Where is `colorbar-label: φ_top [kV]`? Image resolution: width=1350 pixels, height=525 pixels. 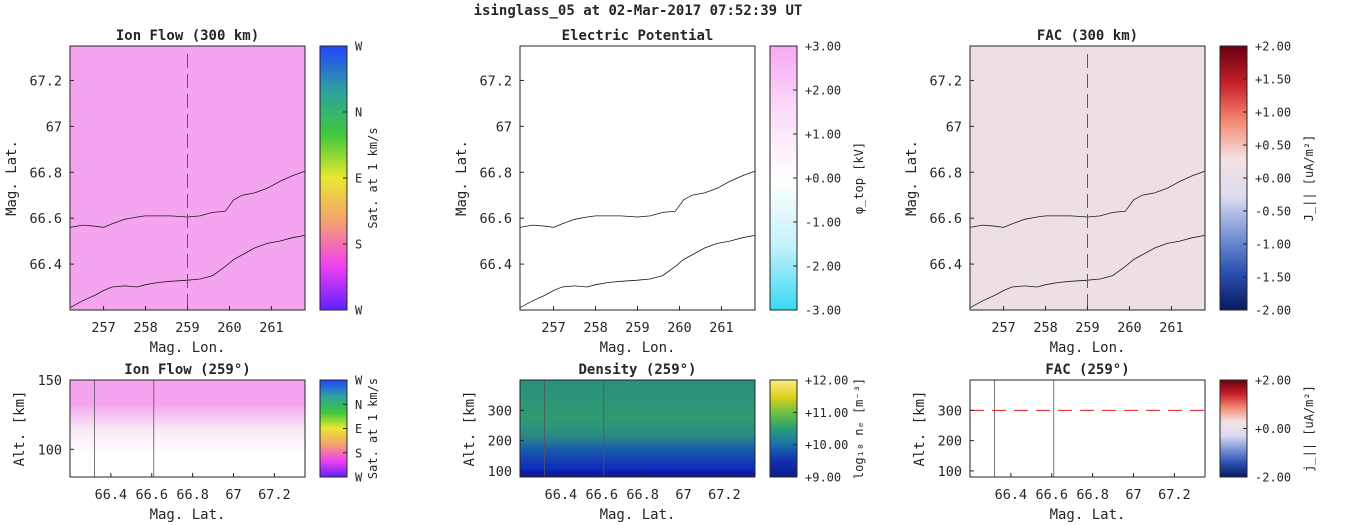
colorbar-label: φ_top [kV] is located at coordinates (859, 178).